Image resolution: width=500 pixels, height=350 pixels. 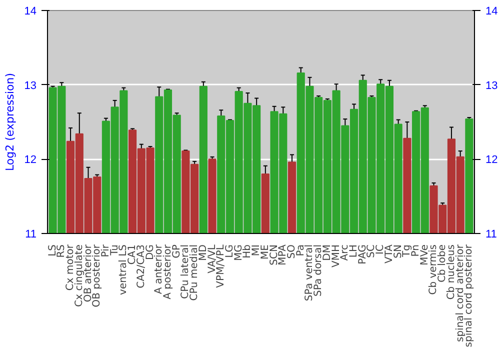 I want to click on y2-tick-label: 14, so click(x=492, y=12).